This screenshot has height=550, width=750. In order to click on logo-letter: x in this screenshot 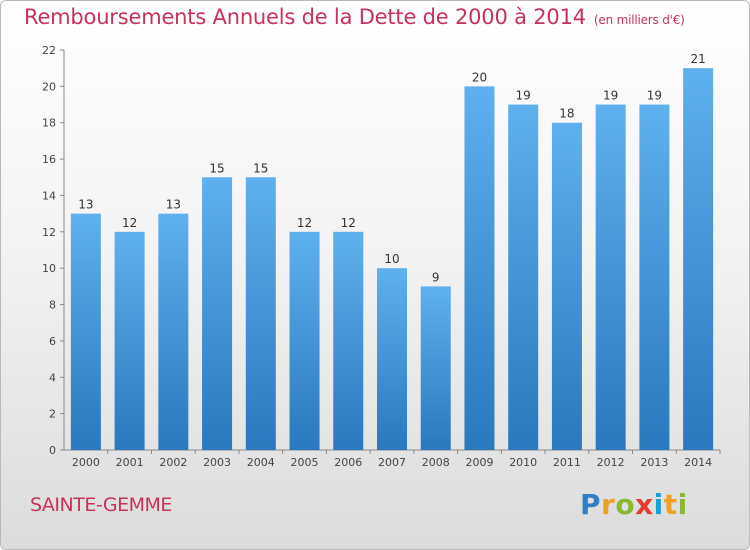, I will do `click(644, 504)`.